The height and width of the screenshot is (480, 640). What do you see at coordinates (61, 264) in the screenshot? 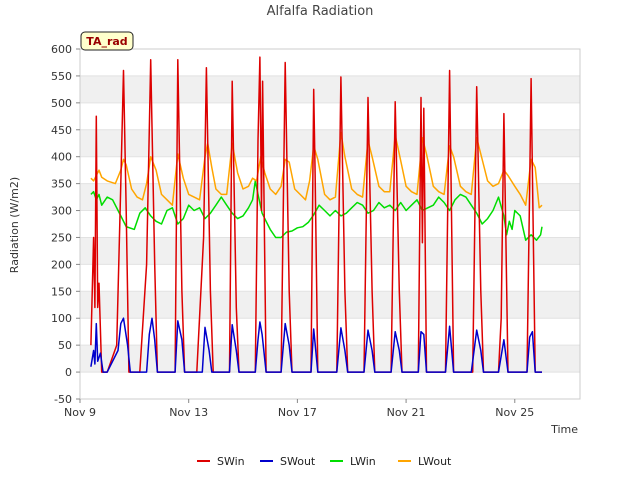
I see `y-tick-label: 200` at bounding box center [61, 264].